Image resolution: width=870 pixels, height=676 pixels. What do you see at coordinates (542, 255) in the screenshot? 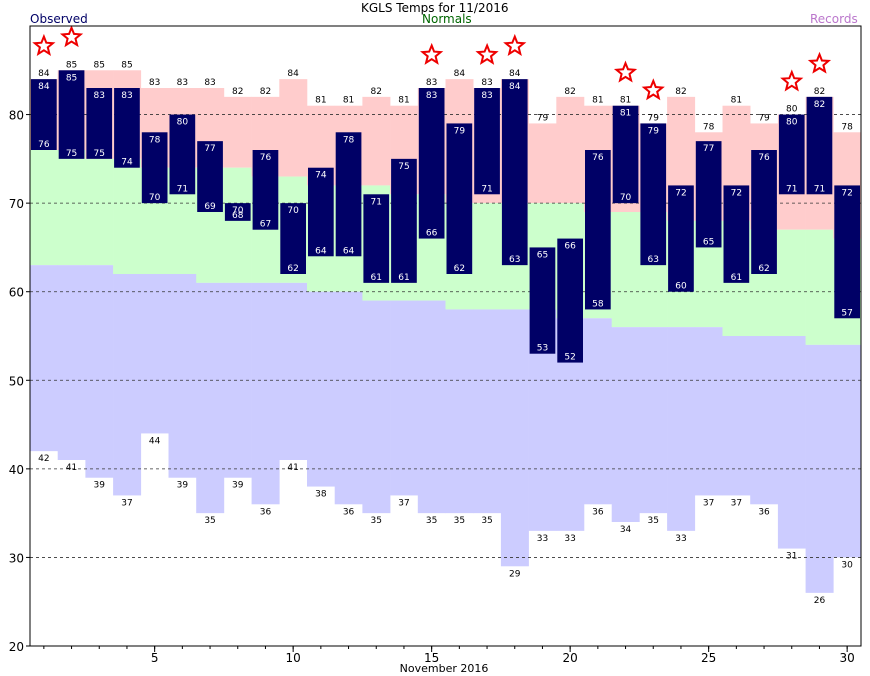
I see `observed-high-label: 65` at bounding box center [542, 255].